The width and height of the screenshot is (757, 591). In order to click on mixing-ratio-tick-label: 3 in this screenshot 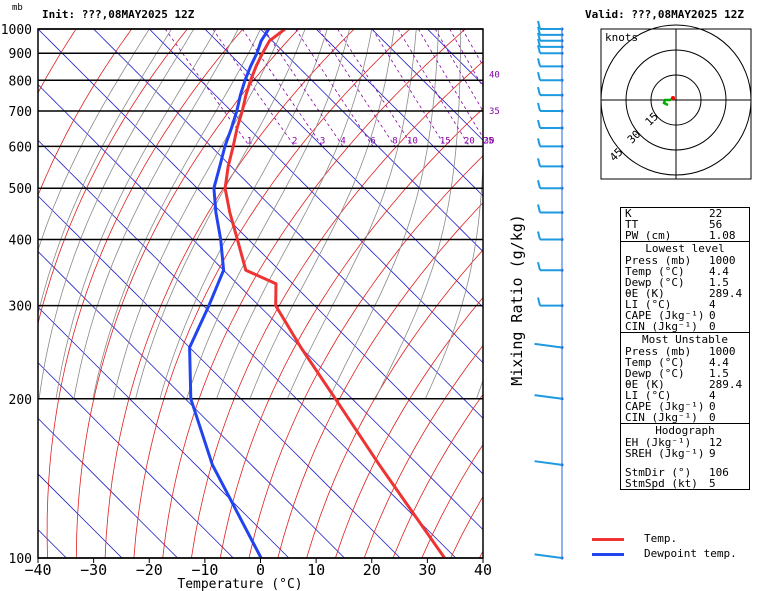, I will do `click(322, 141)`.